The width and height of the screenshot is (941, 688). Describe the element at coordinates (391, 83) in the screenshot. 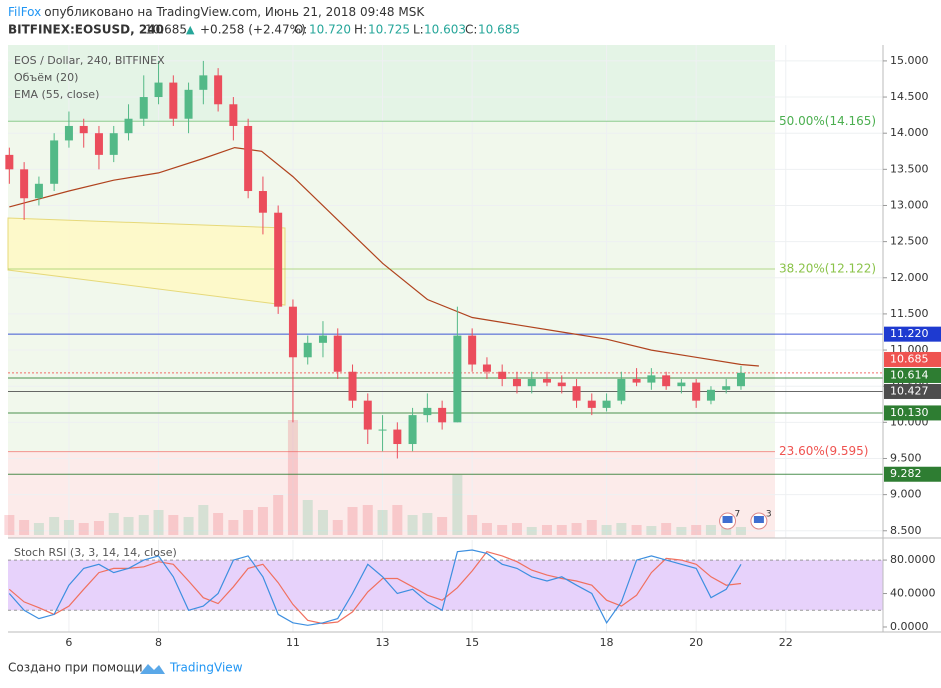

I see `zone-upper` at that location.